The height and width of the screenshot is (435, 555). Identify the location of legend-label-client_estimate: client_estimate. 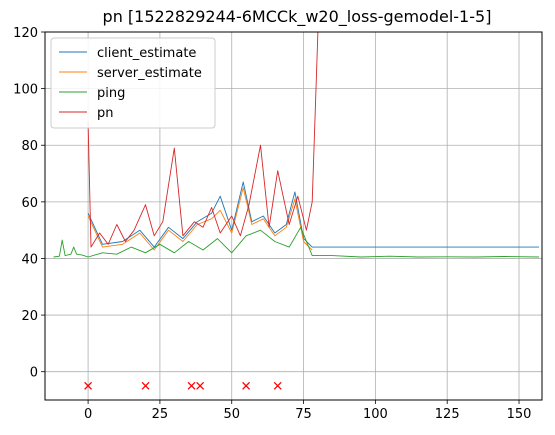
(146, 53).